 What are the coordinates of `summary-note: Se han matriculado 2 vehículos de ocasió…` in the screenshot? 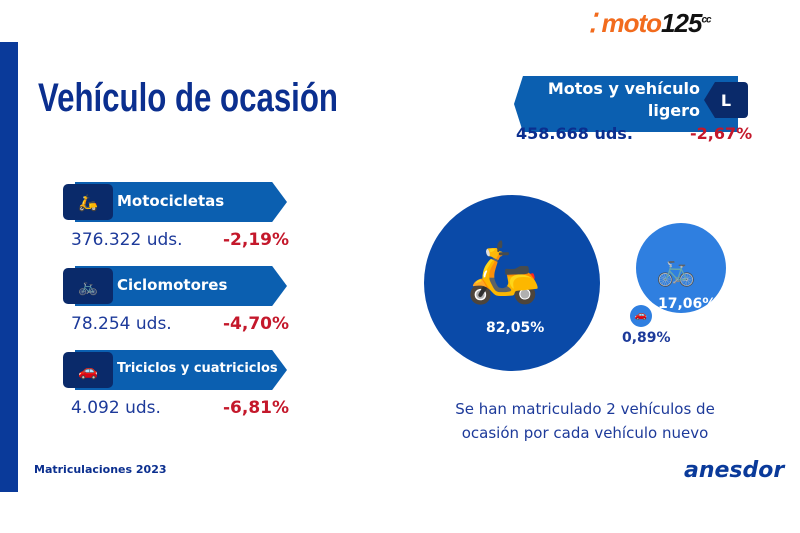 It's located at (585, 421).